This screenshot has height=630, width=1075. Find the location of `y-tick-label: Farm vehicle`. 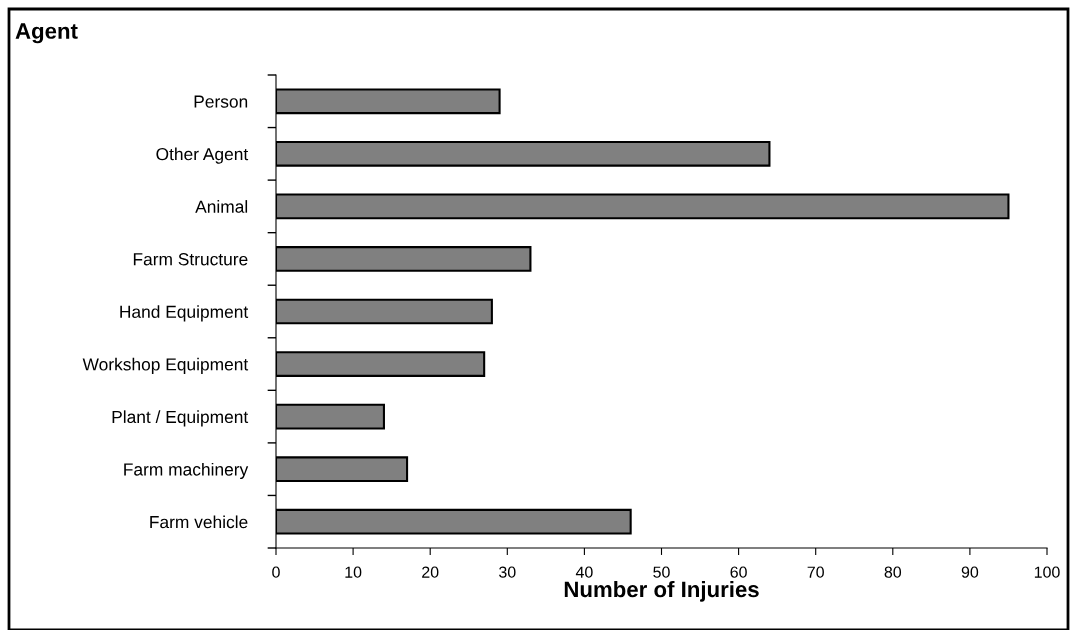

y-tick-label: Farm vehicle is located at coordinates (199, 522).